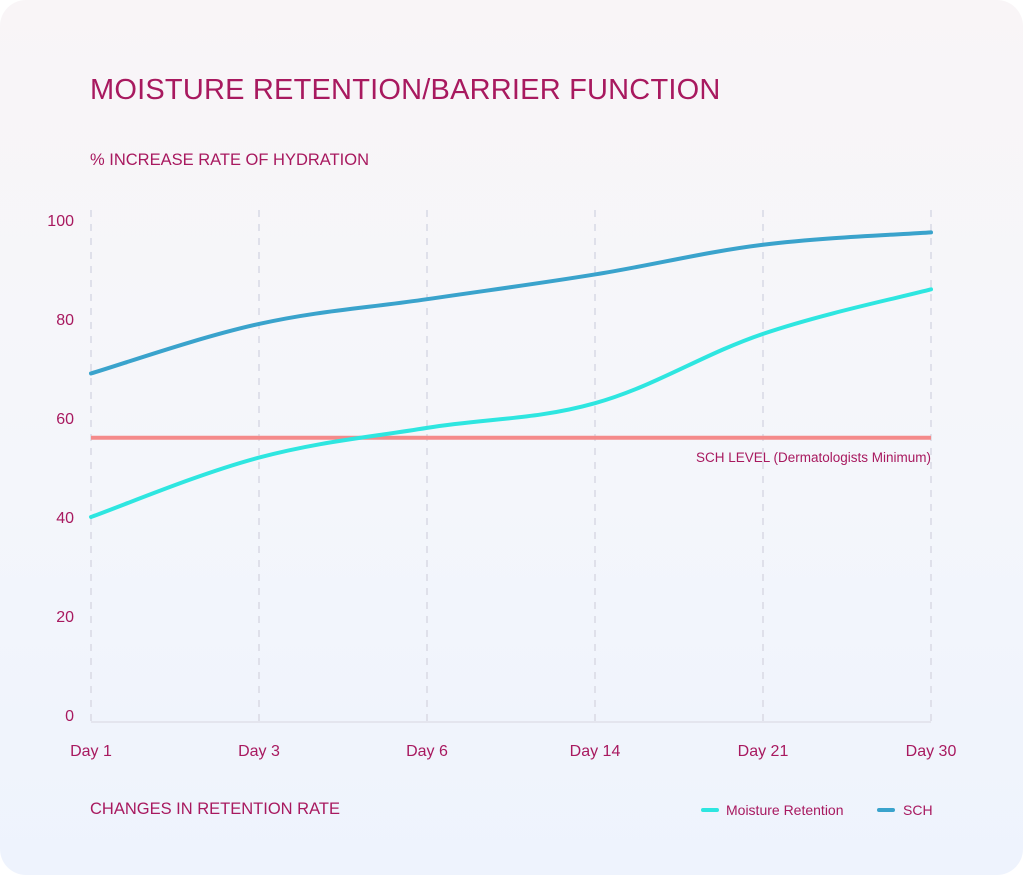  Describe the element at coordinates (259, 751) in the screenshot. I see `x-tick-label: Day 3` at that location.